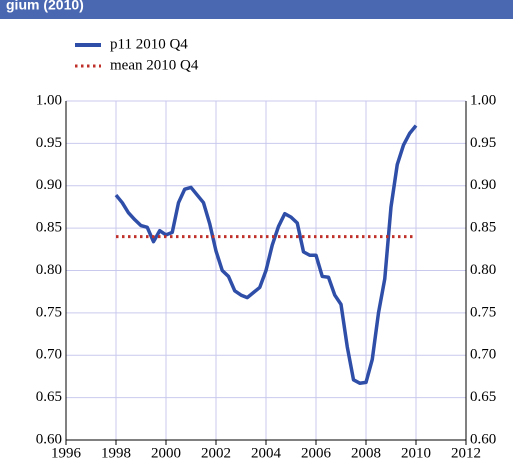 Image resolution: width=513 pixels, height=468 pixels. I want to click on y2-tick-label: 1.00, so click(483, 100).